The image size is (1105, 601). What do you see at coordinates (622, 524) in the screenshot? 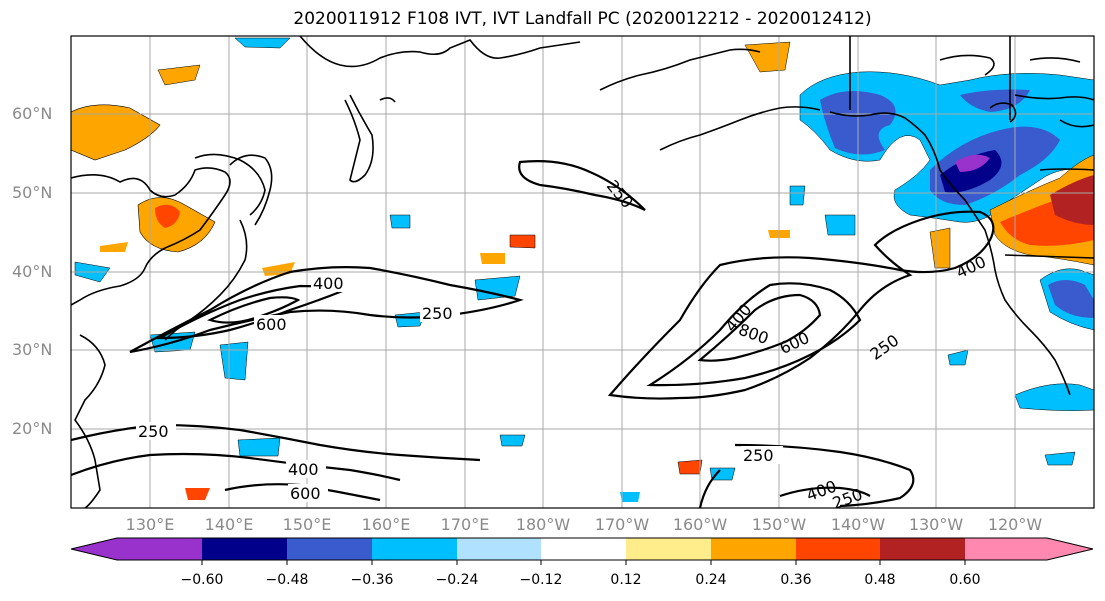
I see `lon-label: 170°W` at bounding box center [622, 524].